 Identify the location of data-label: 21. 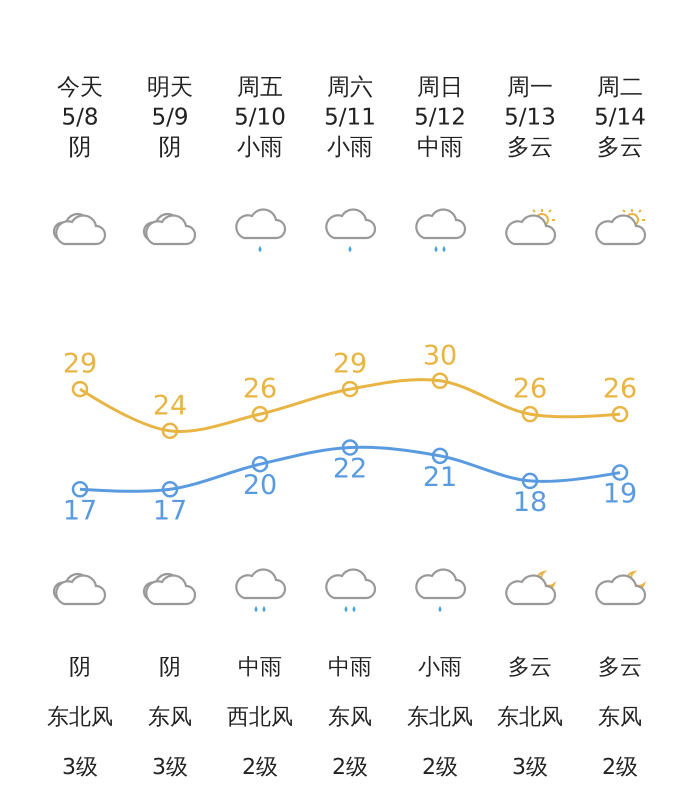
(440, 477).